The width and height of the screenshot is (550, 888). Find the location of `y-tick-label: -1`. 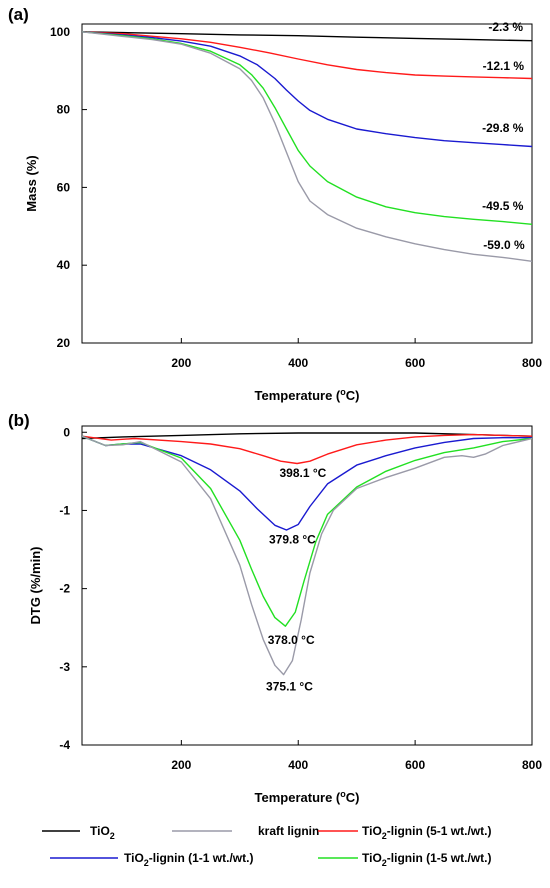

y-tick-label: -1 is located at coordinates (64, 510).